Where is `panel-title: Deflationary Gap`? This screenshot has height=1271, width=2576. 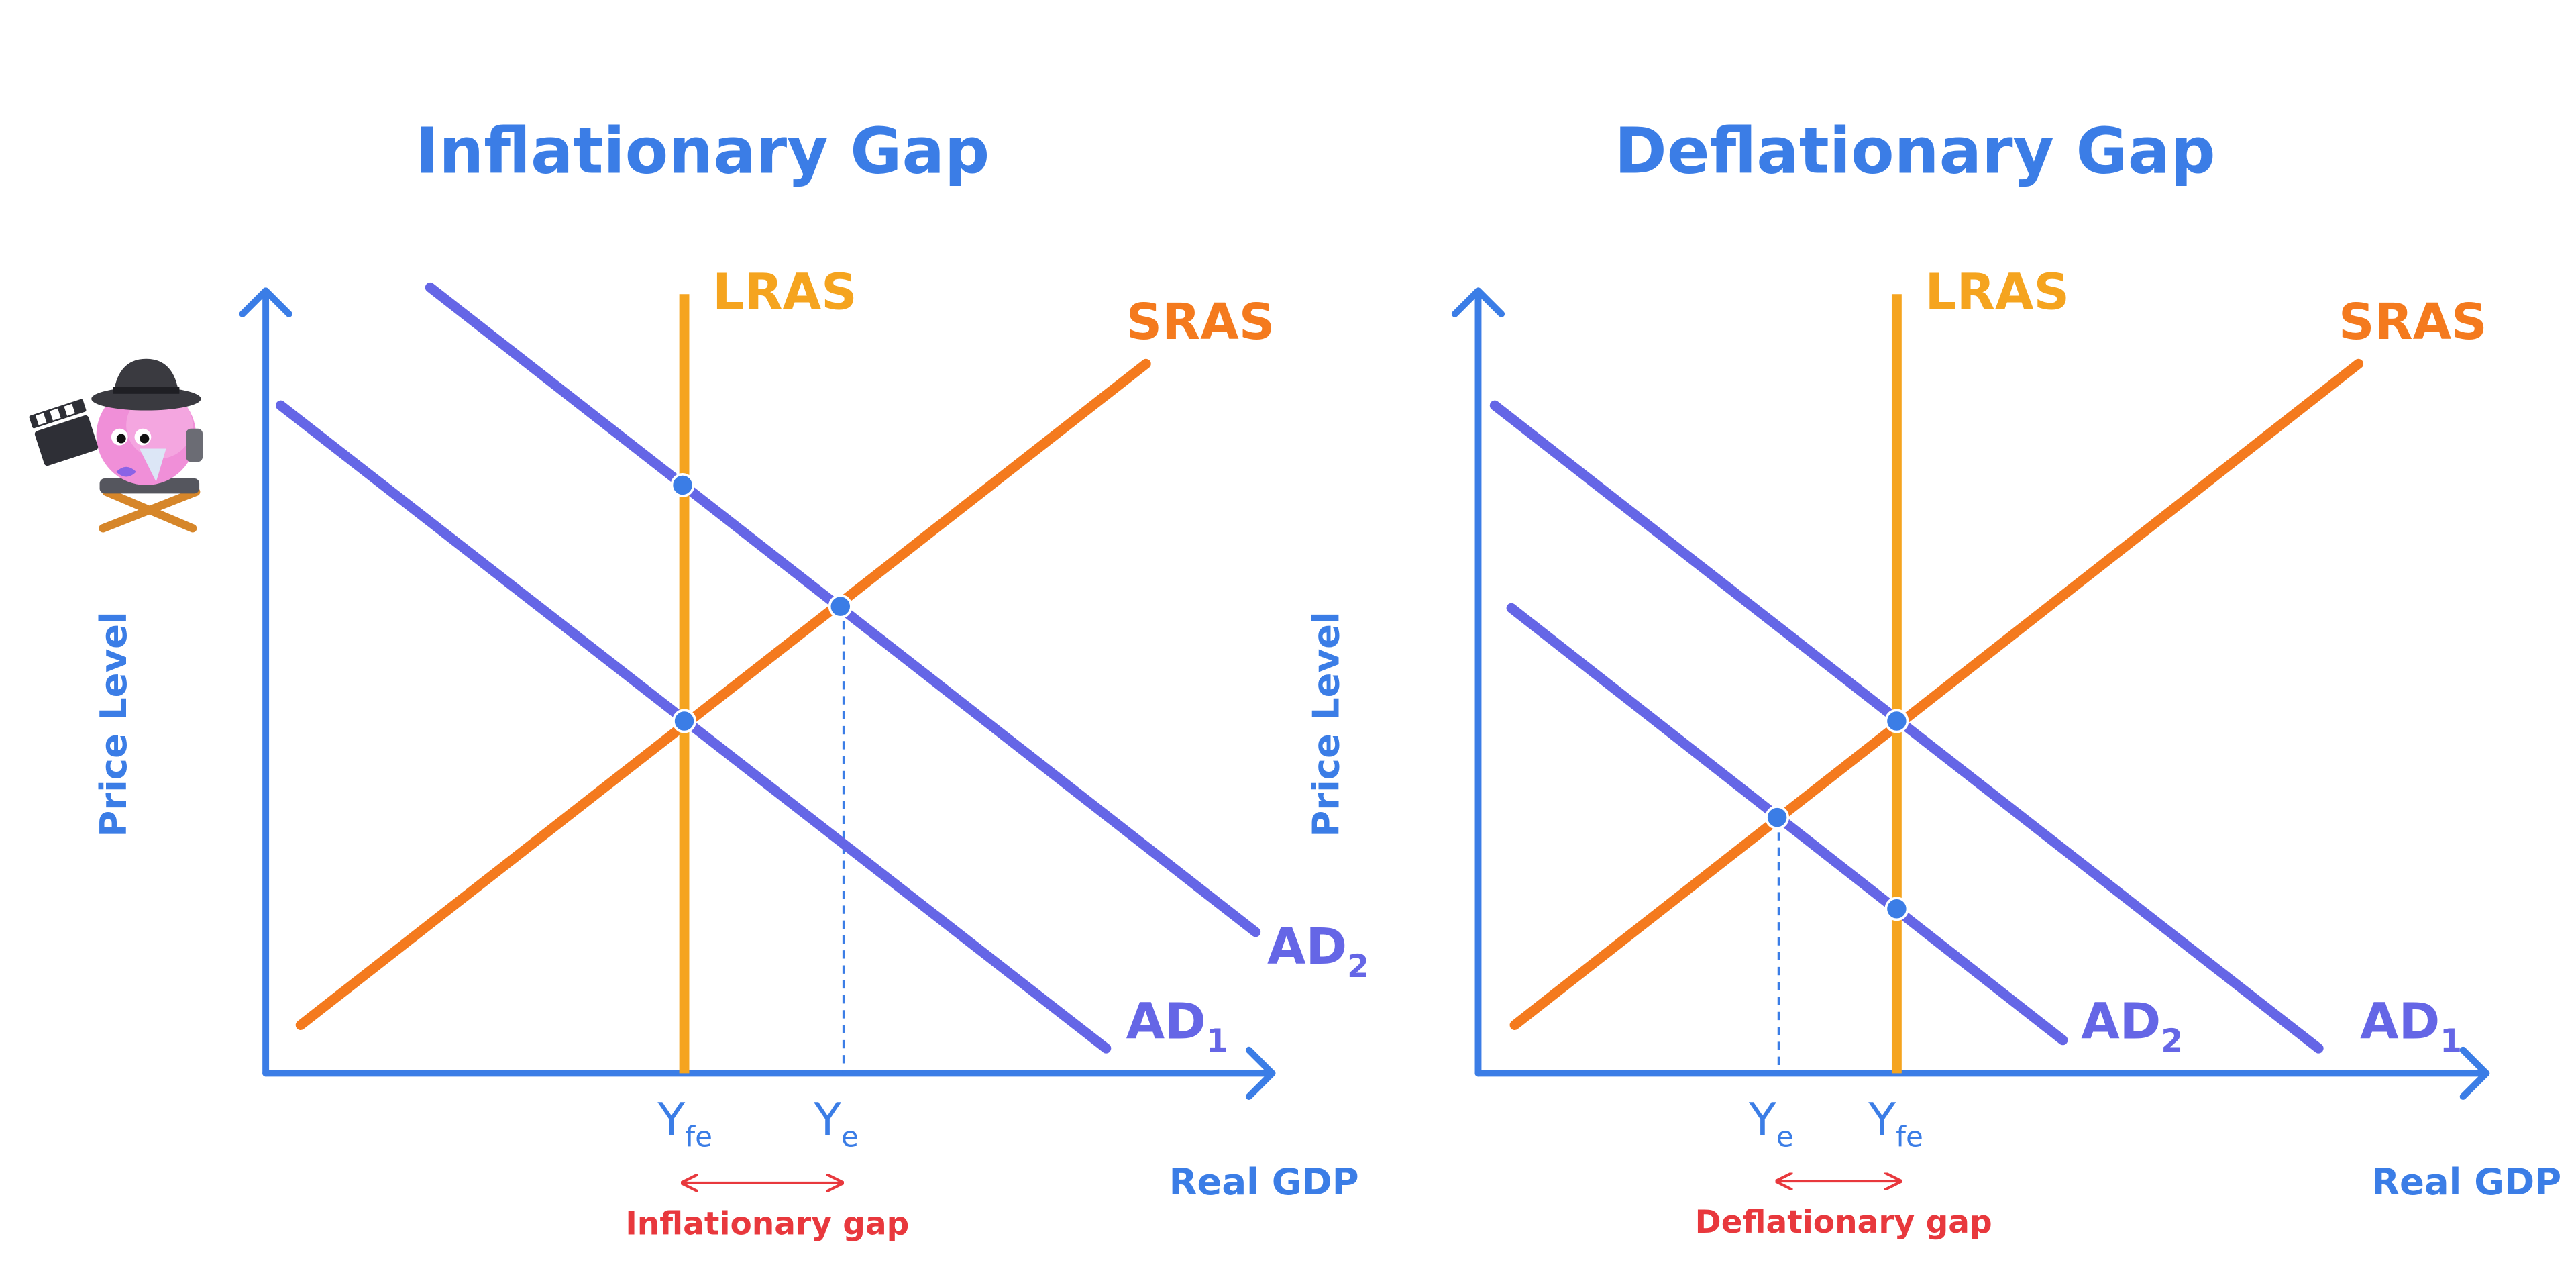 panel-title: Deflationary Gap is located at coordinates (1915, 151).